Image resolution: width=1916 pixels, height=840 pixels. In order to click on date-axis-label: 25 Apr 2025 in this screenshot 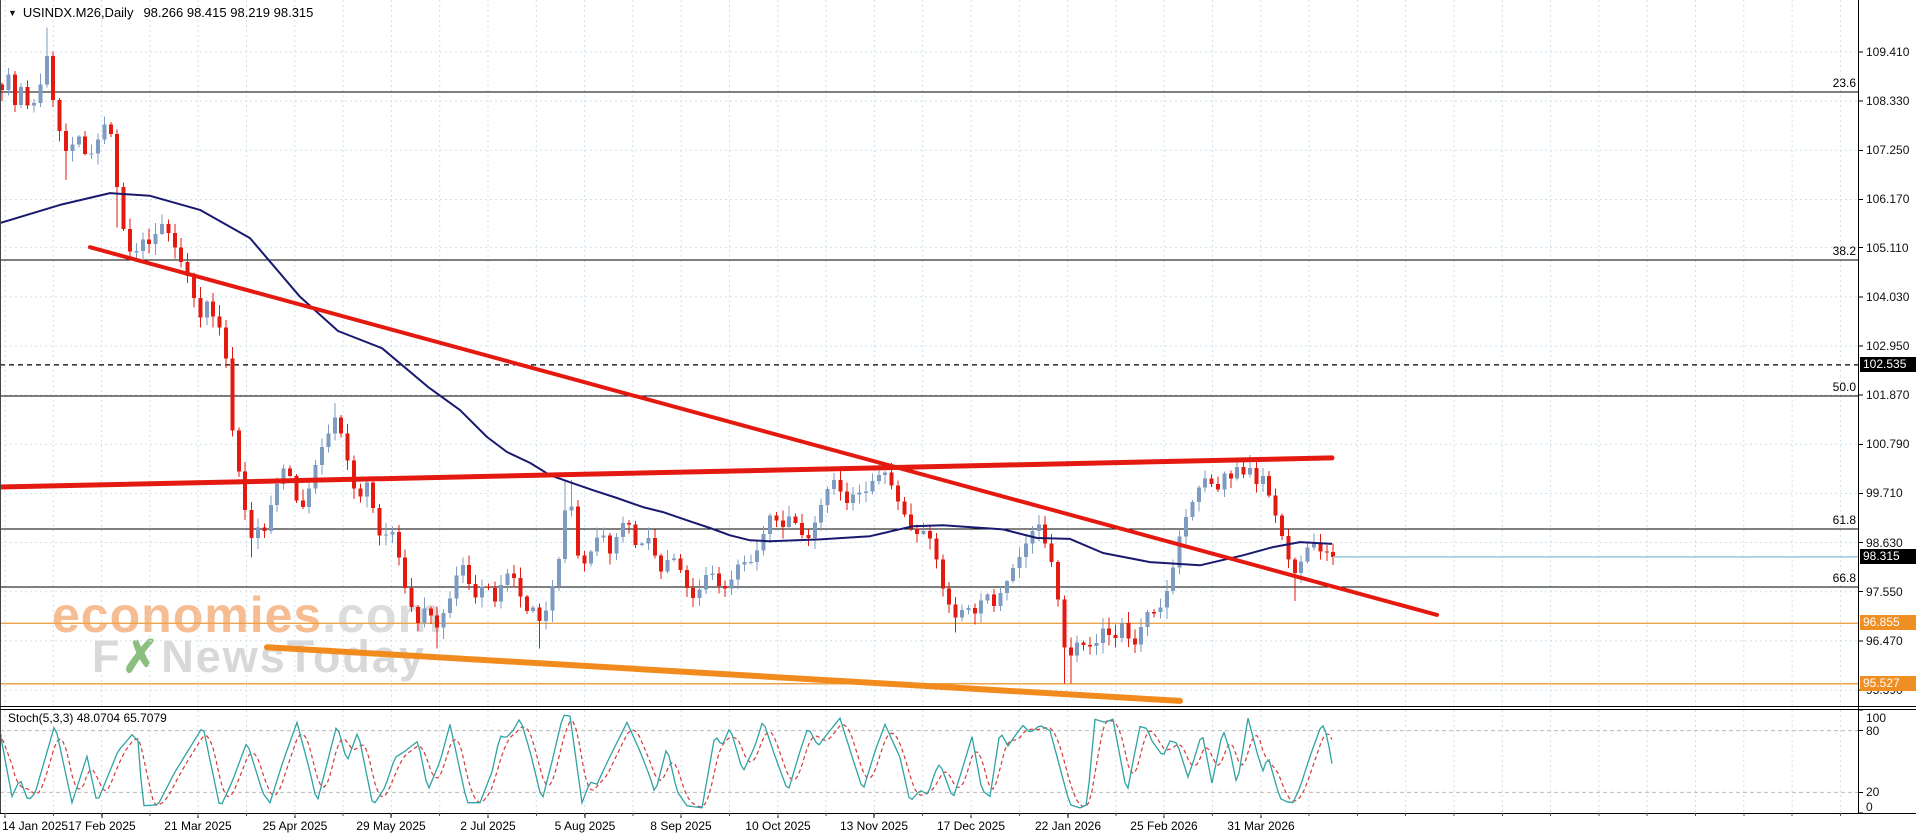, I will do `click(295, 826)`.